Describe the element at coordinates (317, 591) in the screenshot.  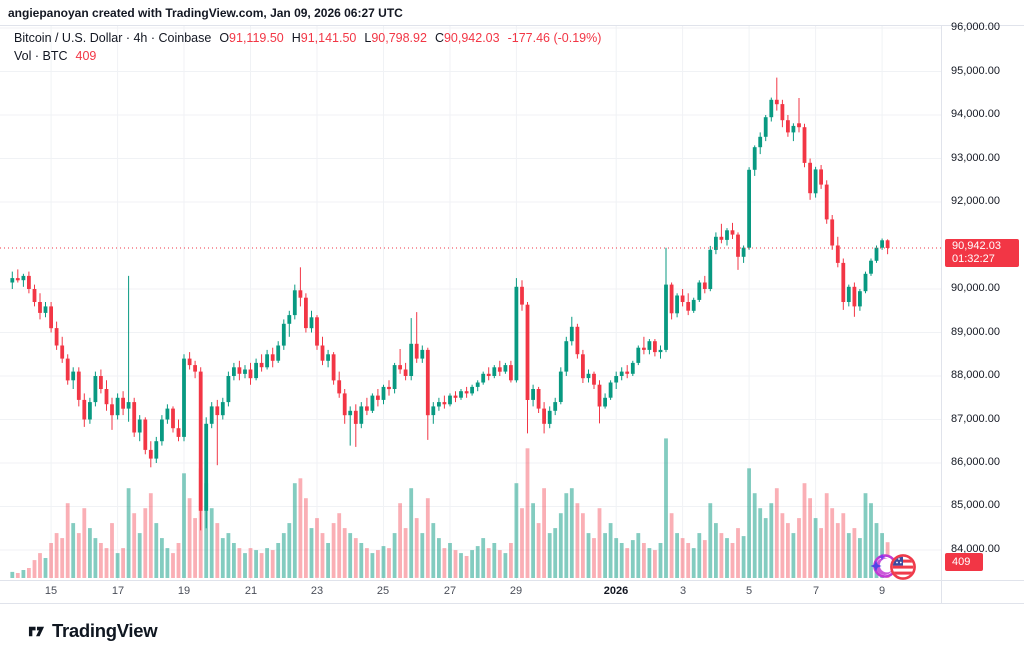
I see `time-axis-label: 23` at that location.